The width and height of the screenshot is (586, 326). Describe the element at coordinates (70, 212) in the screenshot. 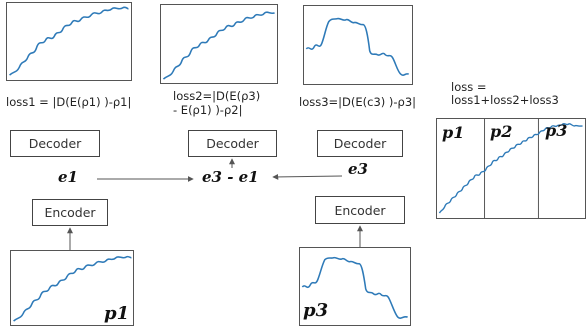

I see `encoder-box-left: Encoder` at that location.